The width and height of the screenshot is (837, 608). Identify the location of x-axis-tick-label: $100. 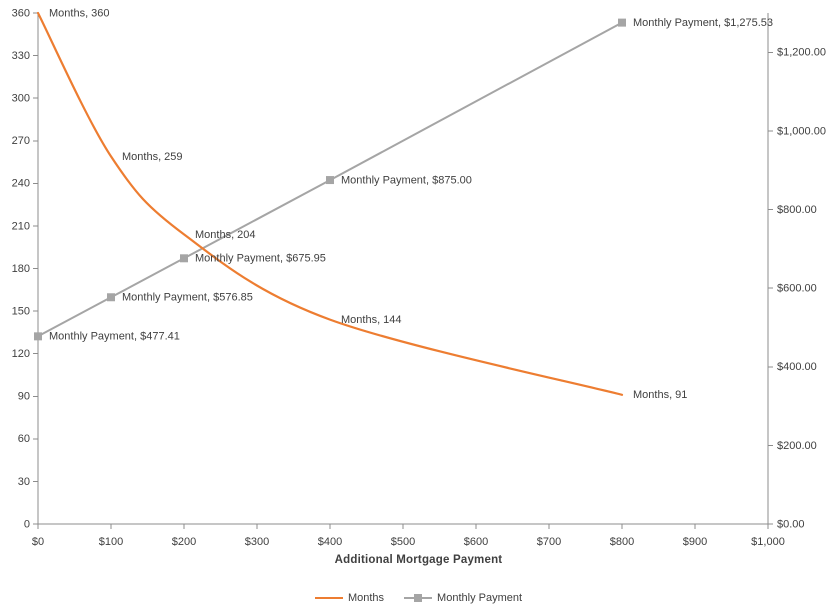
(111, 542).